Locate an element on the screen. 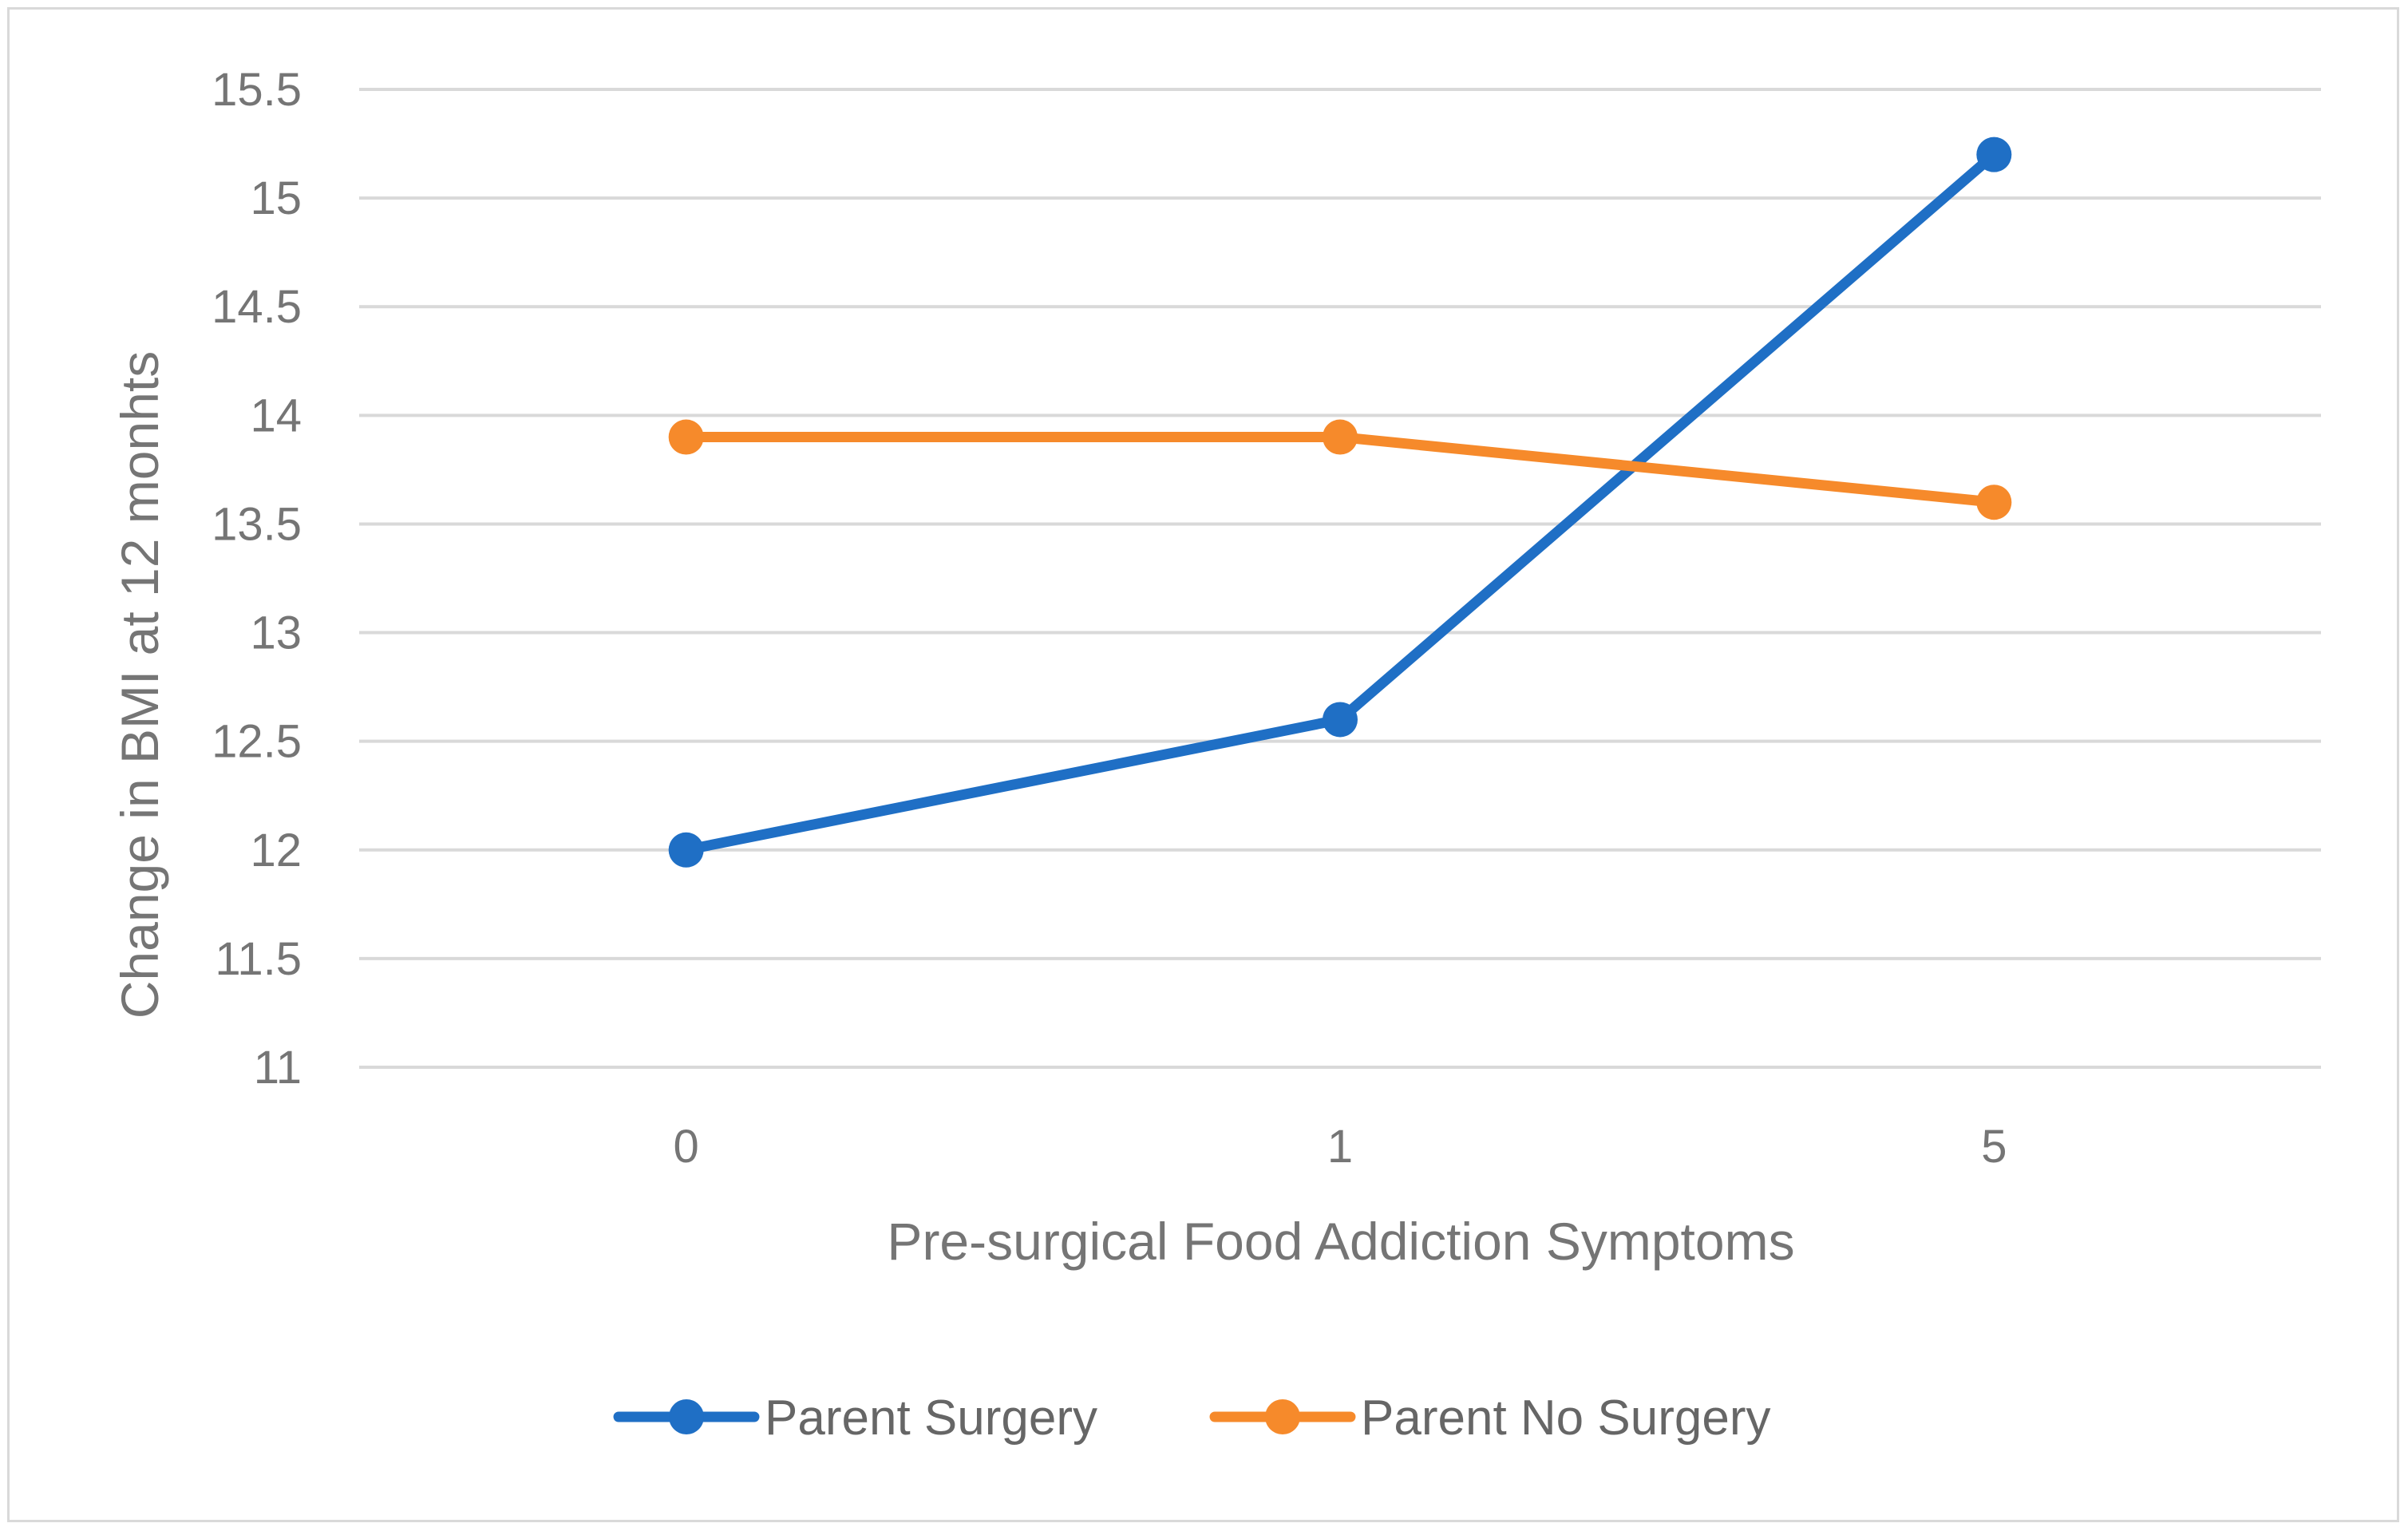 The height and width of the screenshot is (1531, 2408). y-tick-label: 13.5 is located at coordinates (257, 524).